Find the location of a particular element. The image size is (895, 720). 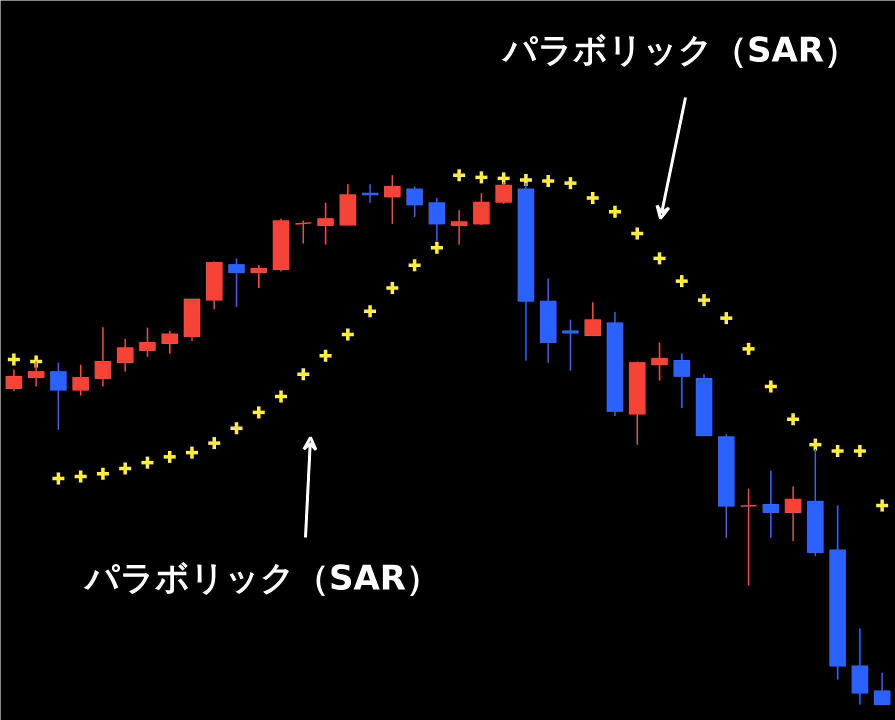

text: パラボリック（SAR） is located at coordinates (679, 50).